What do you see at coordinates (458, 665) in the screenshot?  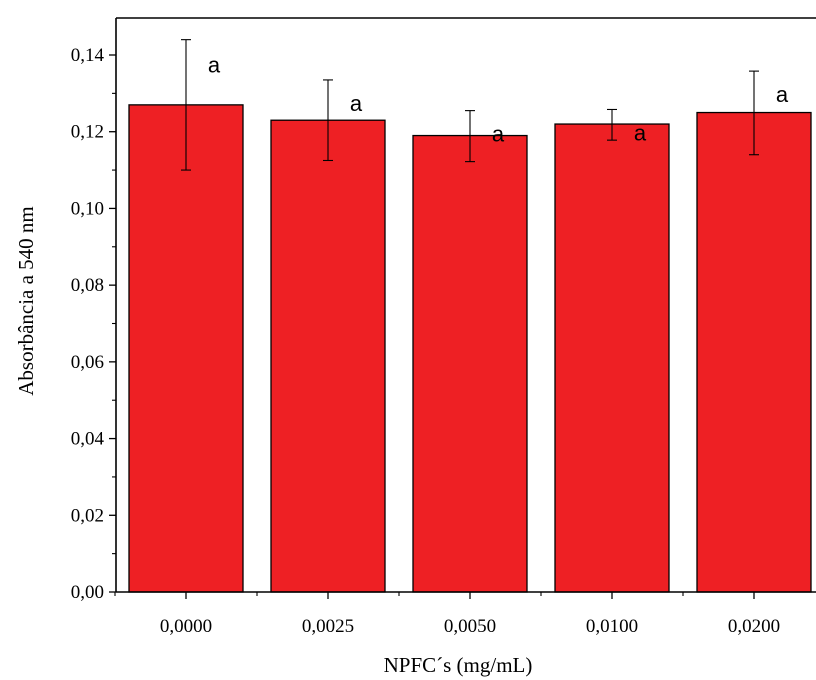 I see `x-axis-title: NPFC´s (mg/mL)` at bounding box center [458, 665].